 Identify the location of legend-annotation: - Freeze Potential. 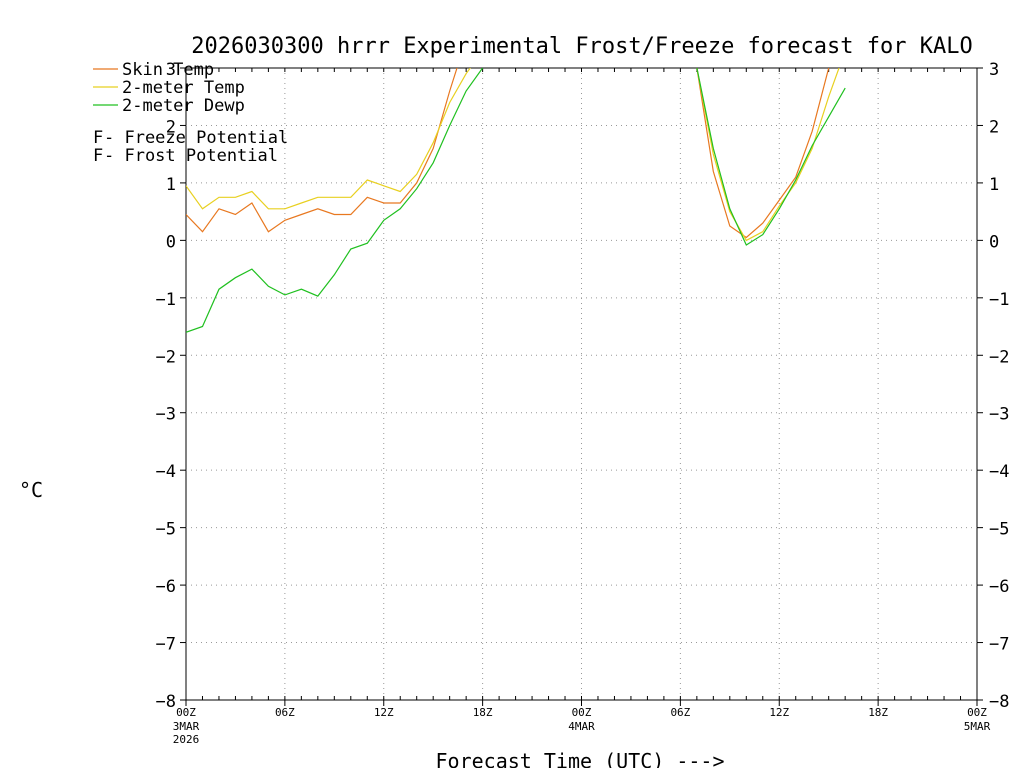
(196, 138).